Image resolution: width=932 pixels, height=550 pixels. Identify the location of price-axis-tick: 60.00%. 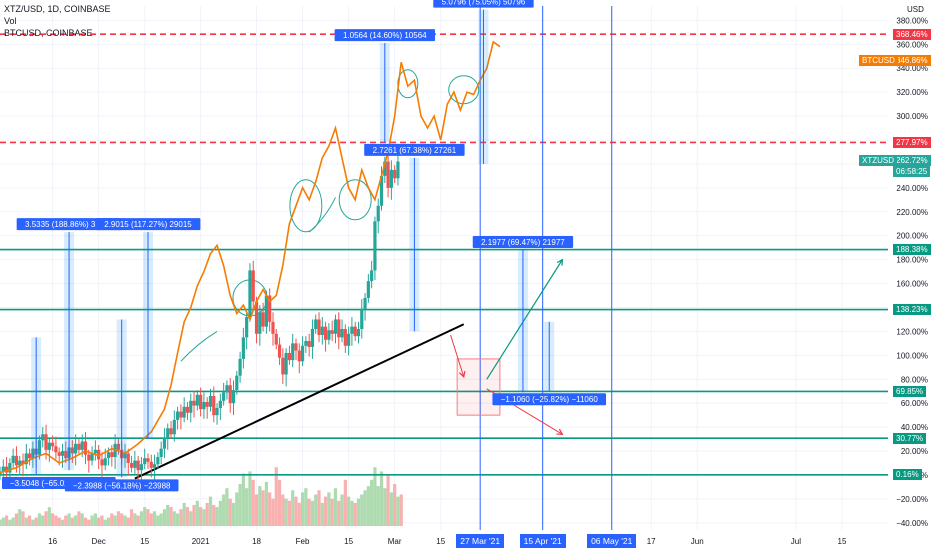
(914, 403).